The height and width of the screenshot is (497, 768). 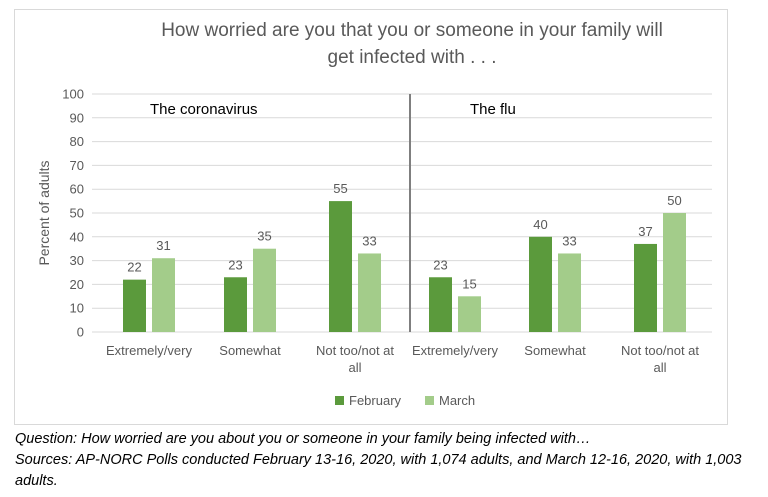 What do you see at coordinates (73, 94) in the screenshot?
I see `y-tick-label-100: 100` at bounding box center [73, 94].